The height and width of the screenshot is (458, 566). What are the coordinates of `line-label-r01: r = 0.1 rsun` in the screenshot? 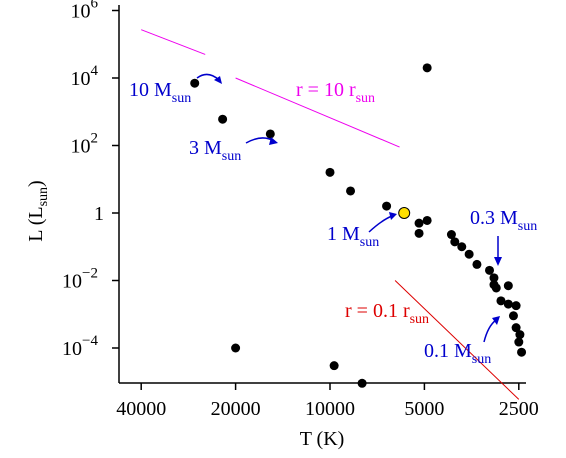 It's located at (387, 313).